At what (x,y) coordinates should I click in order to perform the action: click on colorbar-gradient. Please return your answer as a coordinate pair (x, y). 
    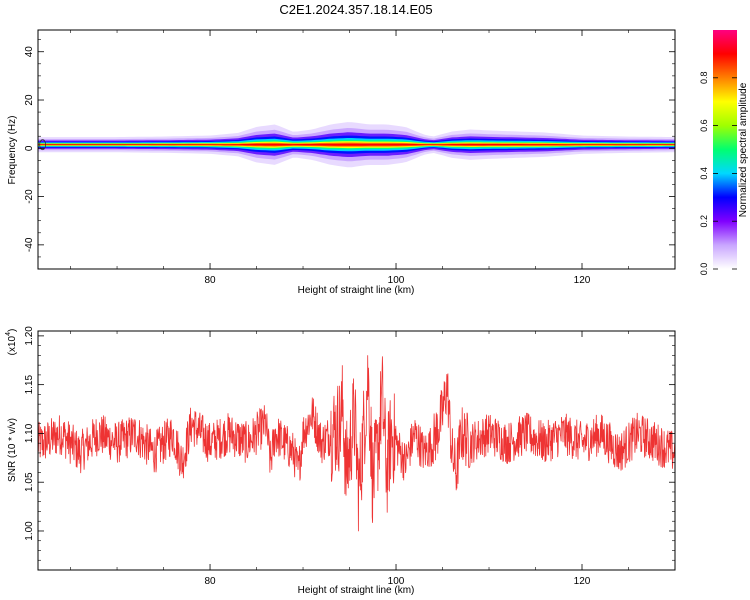
    Looking at the image, I should click on (725, 149).